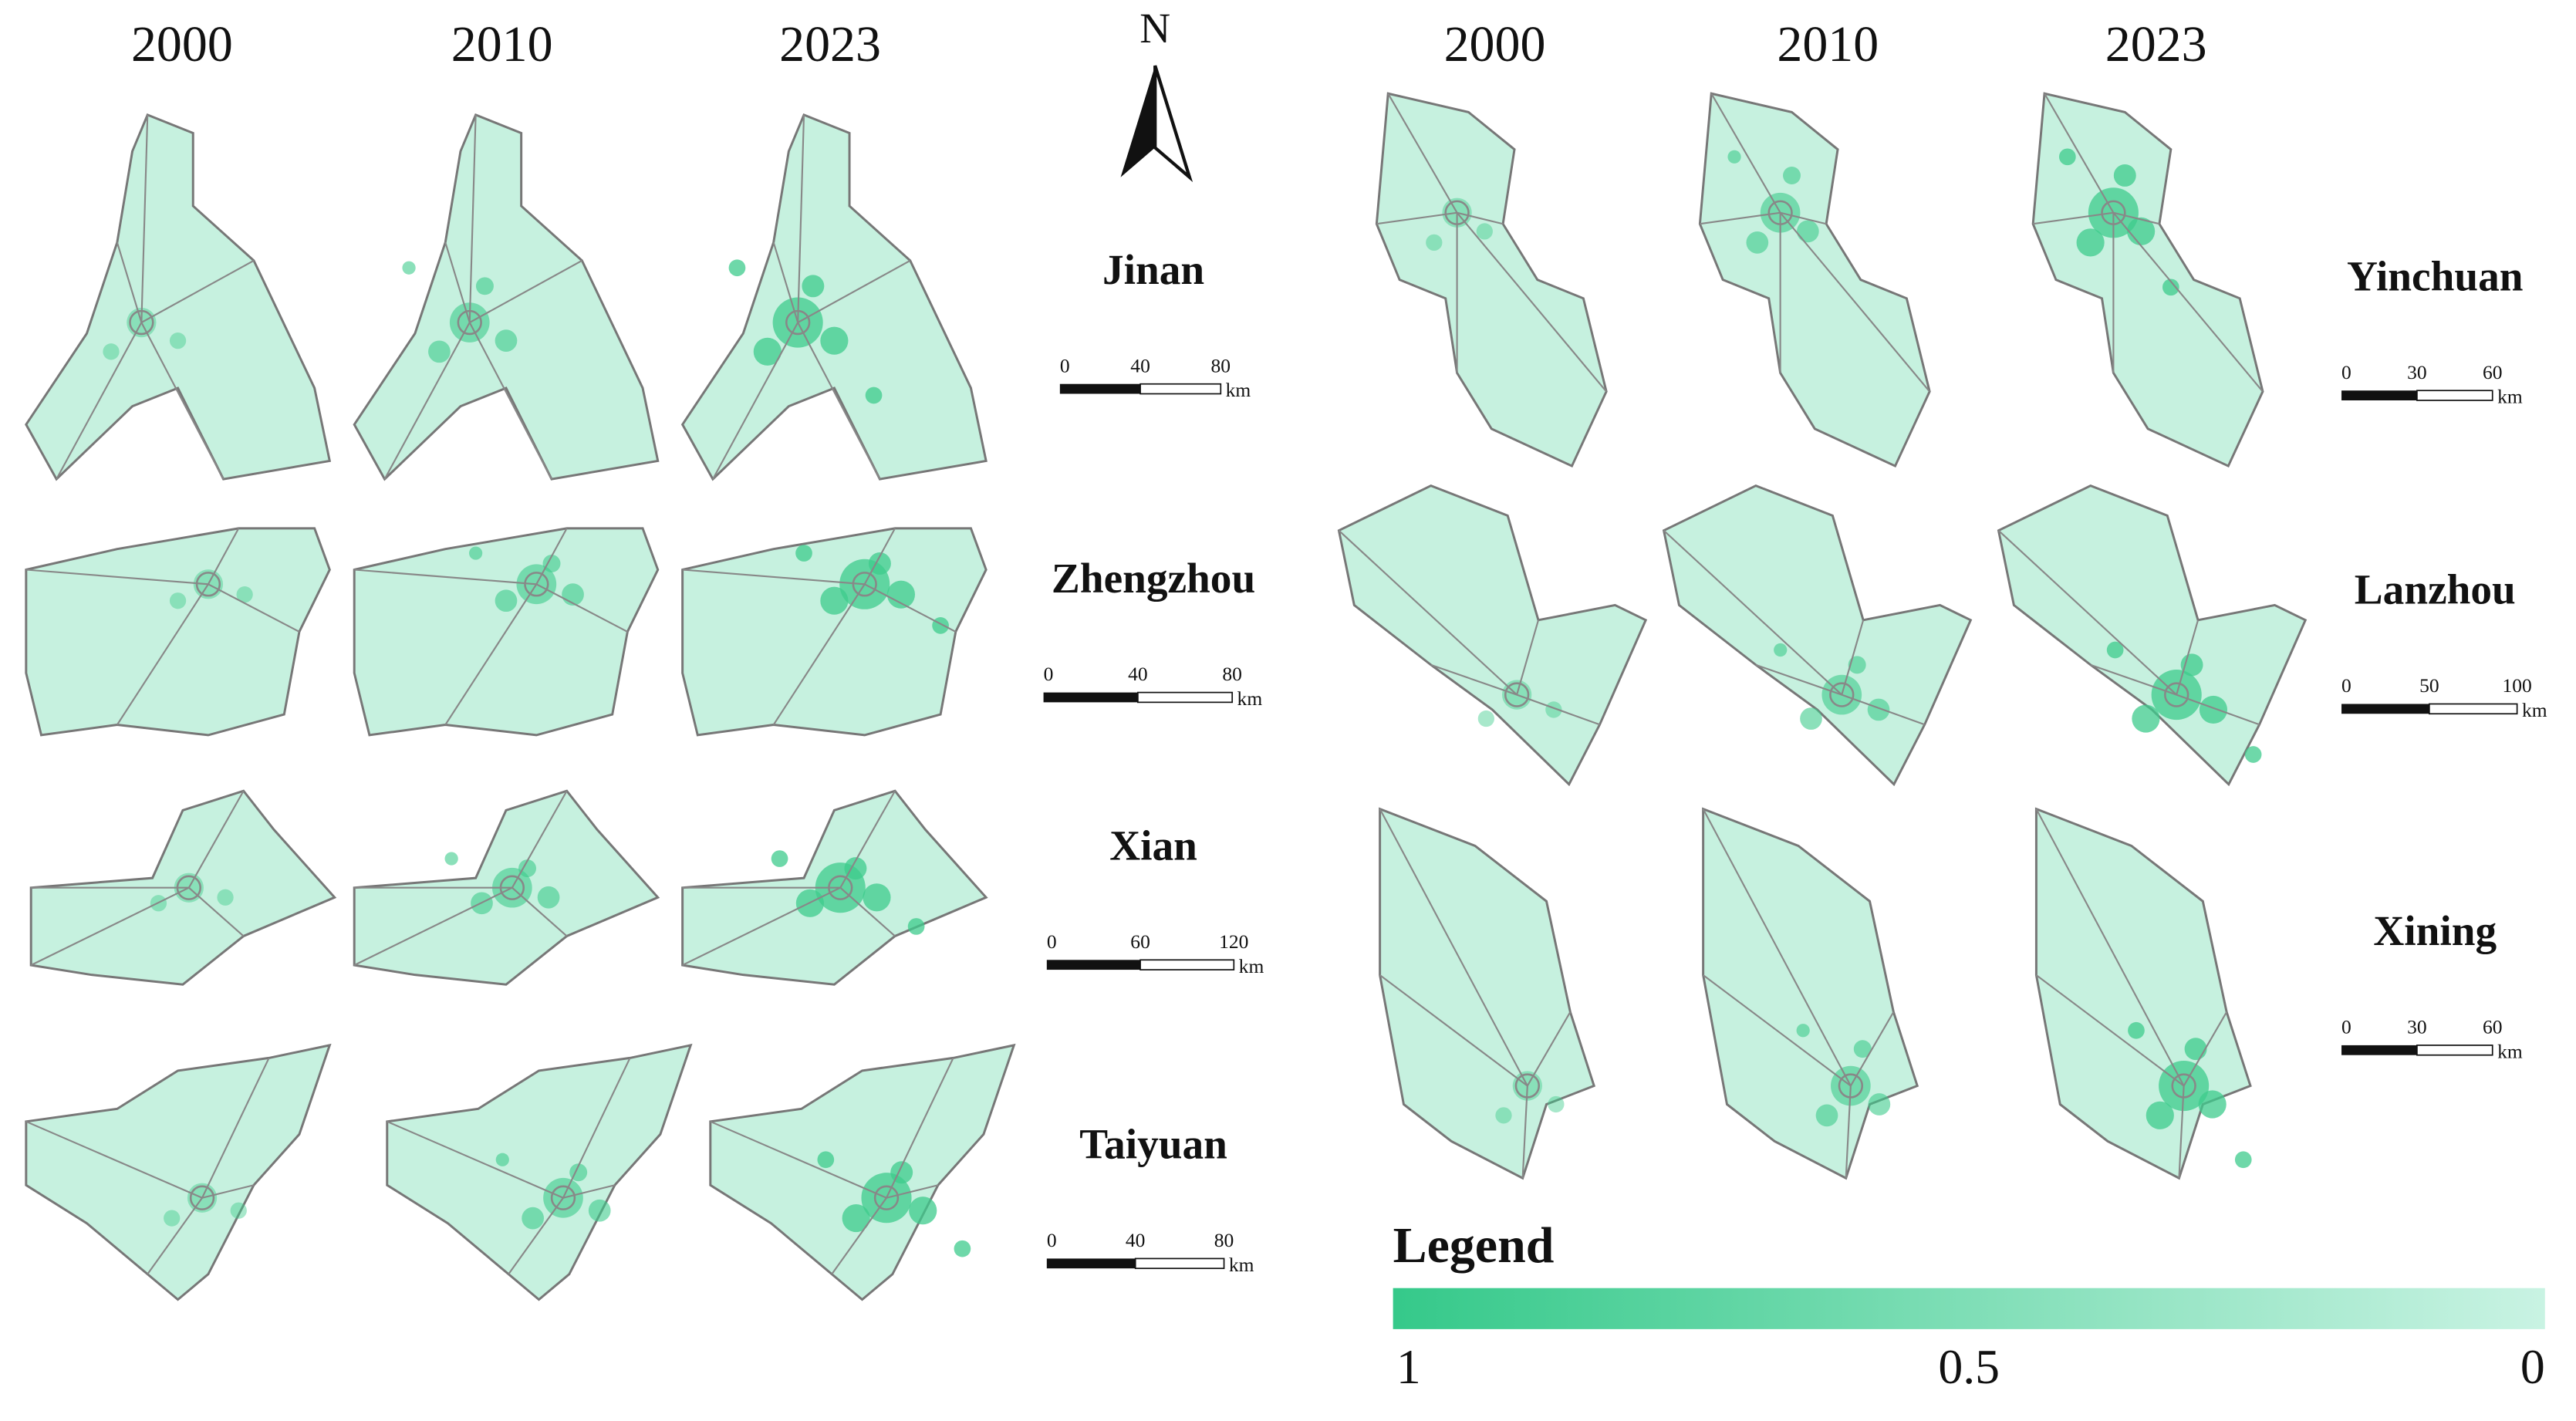 The width and height of the screenshot is (2576, 1421). Describe the element at coordinates (2517, 685) in the screenshot. I see `scale-tick-label: 100` at that location.